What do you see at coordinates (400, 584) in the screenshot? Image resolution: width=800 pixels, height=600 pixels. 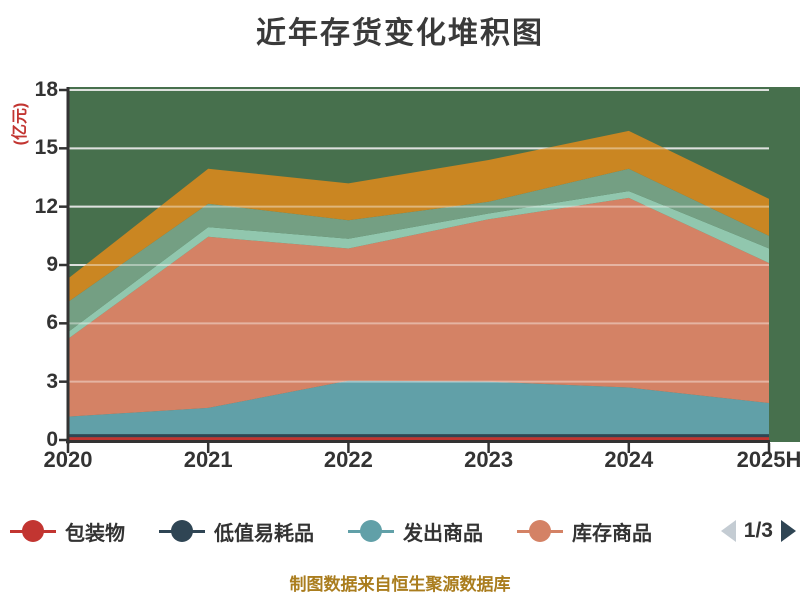 I see `data-source-note: 制图数据来自恒生聚源数据库` at bounding box center [400, 584].